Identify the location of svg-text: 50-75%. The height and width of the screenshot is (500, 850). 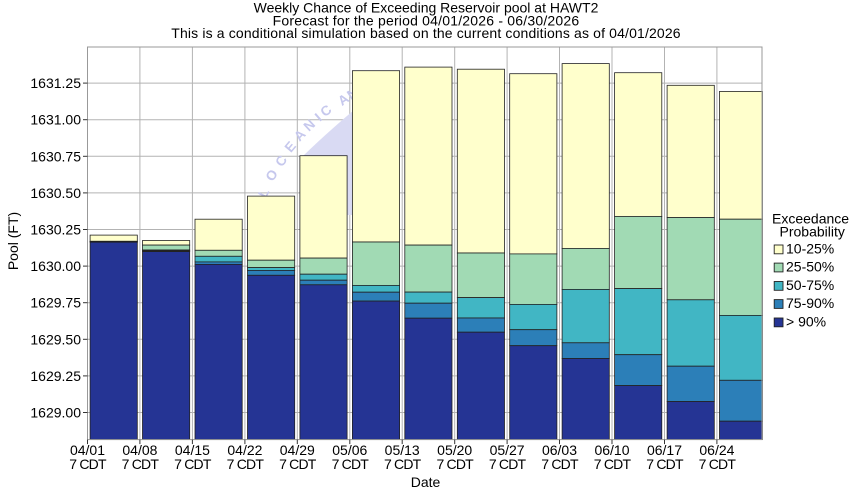
(810, 285).